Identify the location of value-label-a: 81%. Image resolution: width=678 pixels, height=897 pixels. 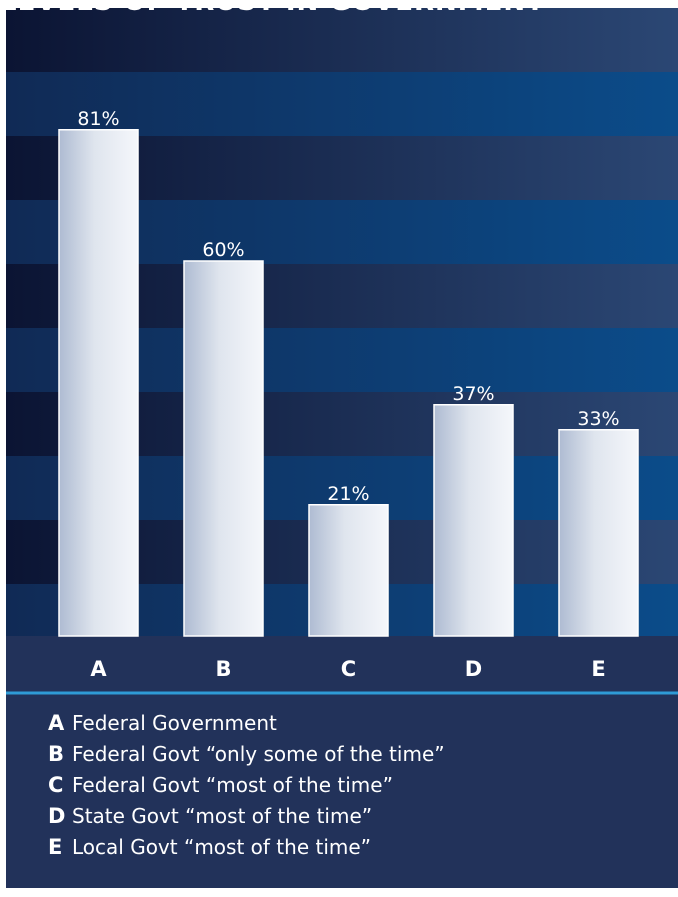
(98, 119).